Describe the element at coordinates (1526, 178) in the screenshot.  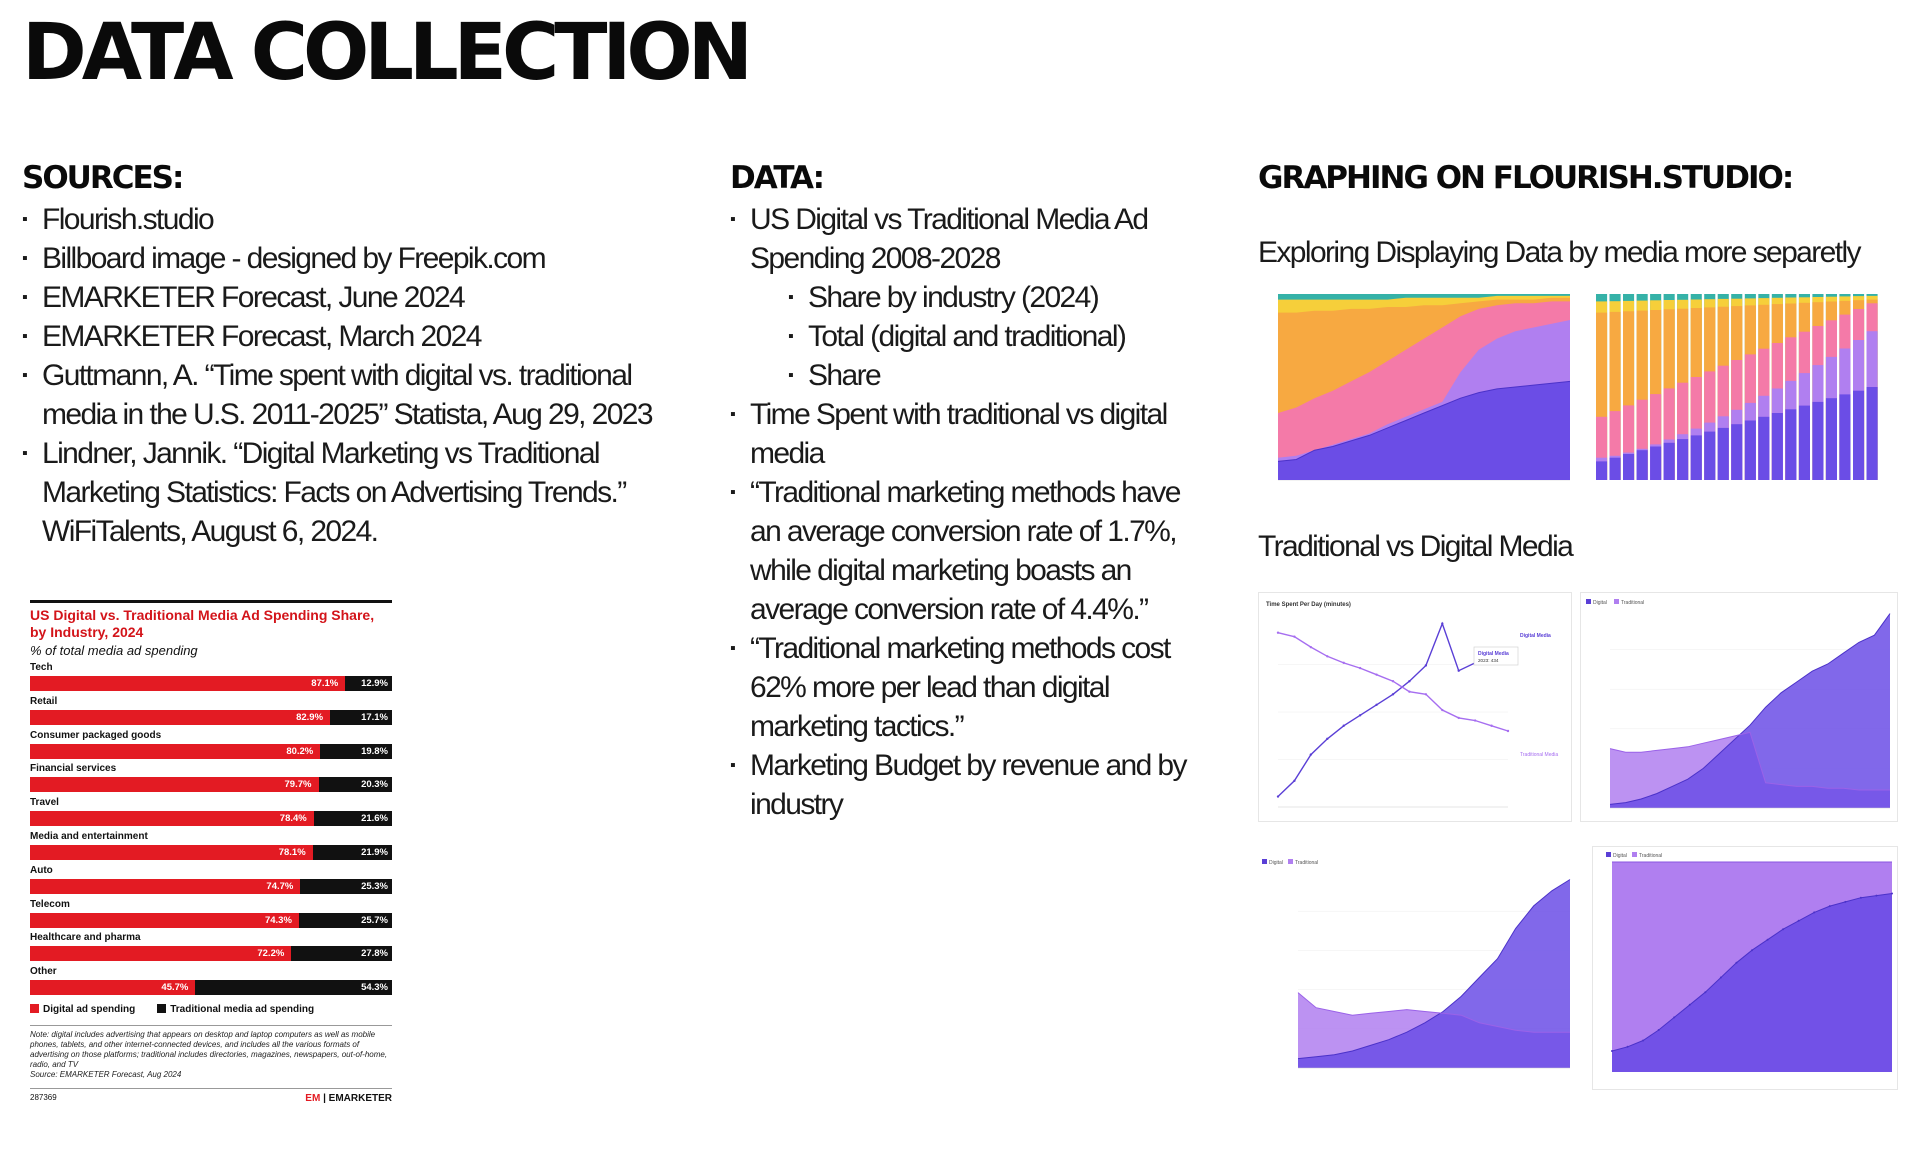
I see `graphing-heading: GRAPHING ON FLOURISH.STUDIO:` at that location.